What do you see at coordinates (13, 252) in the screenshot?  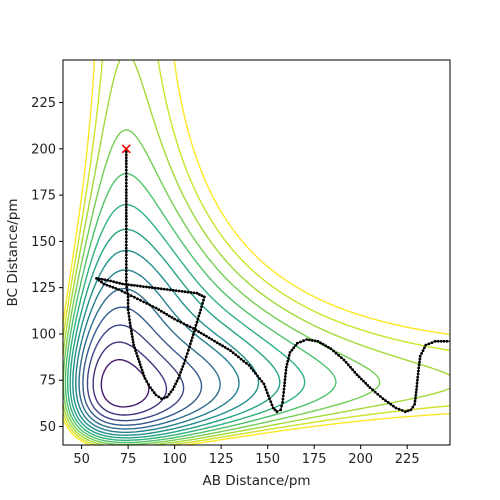 I see `y-axis-label: BC Distance/pm` at bounding box center [13, 252].